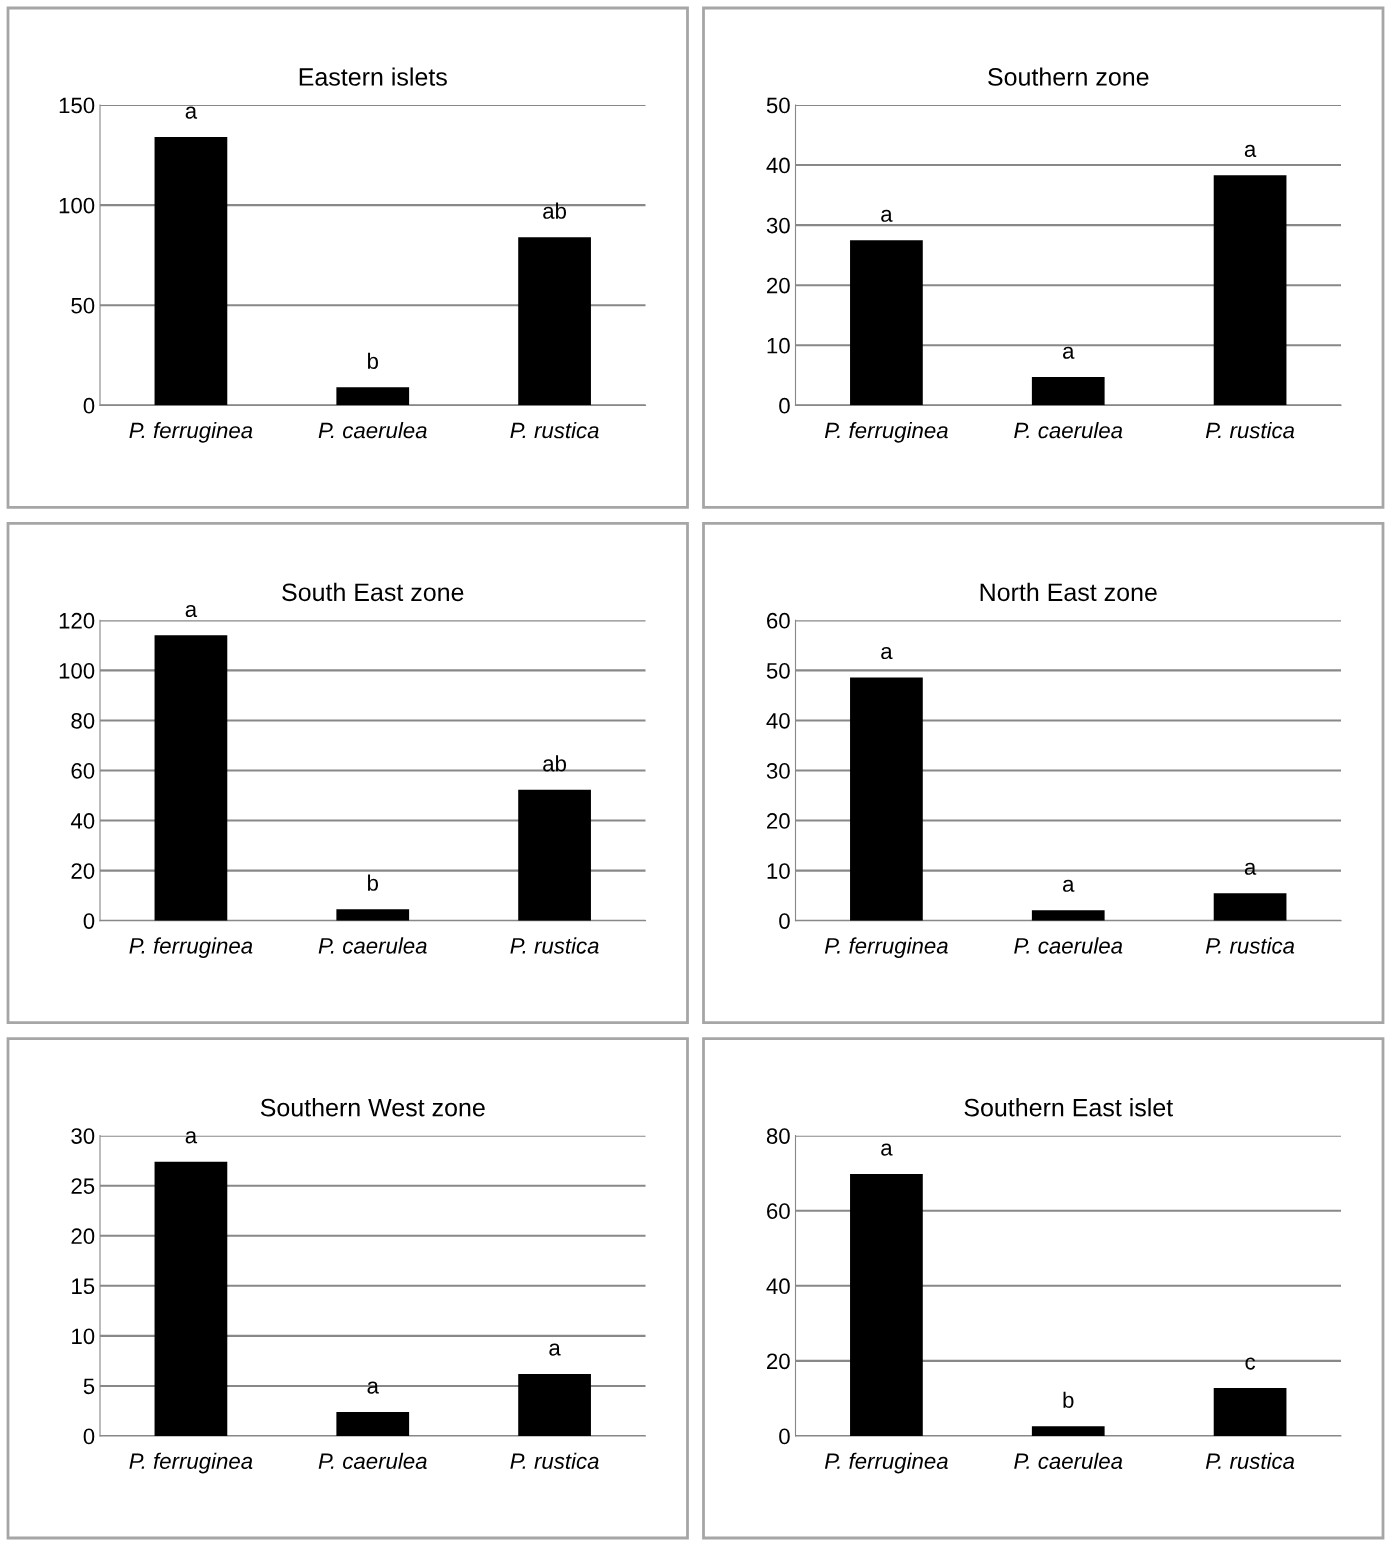  Describe the element at coordinates (372, 1107) in the screenshot. I see `chart-title: Southern West zone` at that location.